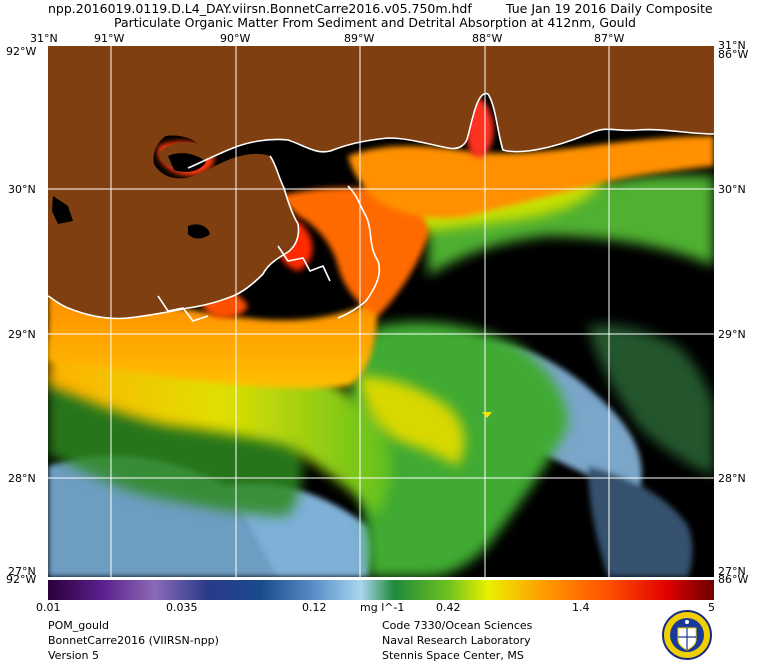 This screenshot has height=664, width=762. What do you see at coordinates (44, 38) in the screenshot?
I see `corner-label-top-left-lat: 31°N` at bounding box center [44, 38].